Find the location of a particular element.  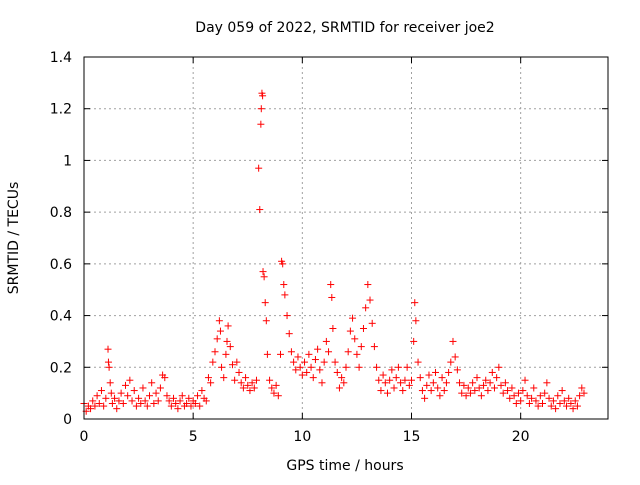

x-tick-label: 0 is located at coordinates (84, 437).